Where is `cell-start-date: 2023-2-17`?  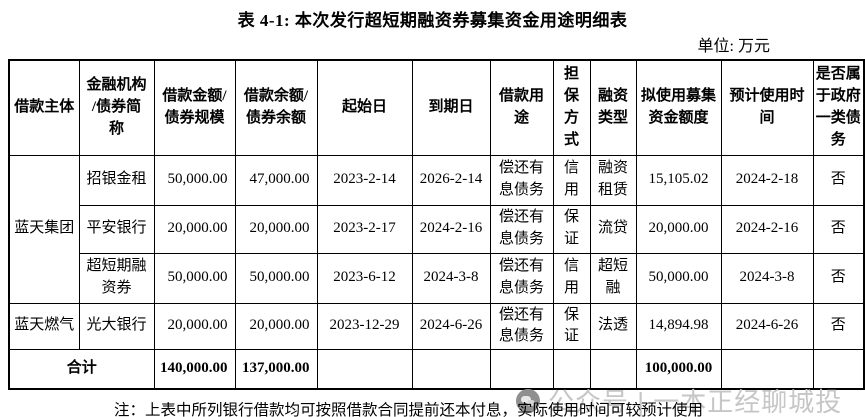 cell-start-date: 2023-2-17 is located at coordinates (364, 229).